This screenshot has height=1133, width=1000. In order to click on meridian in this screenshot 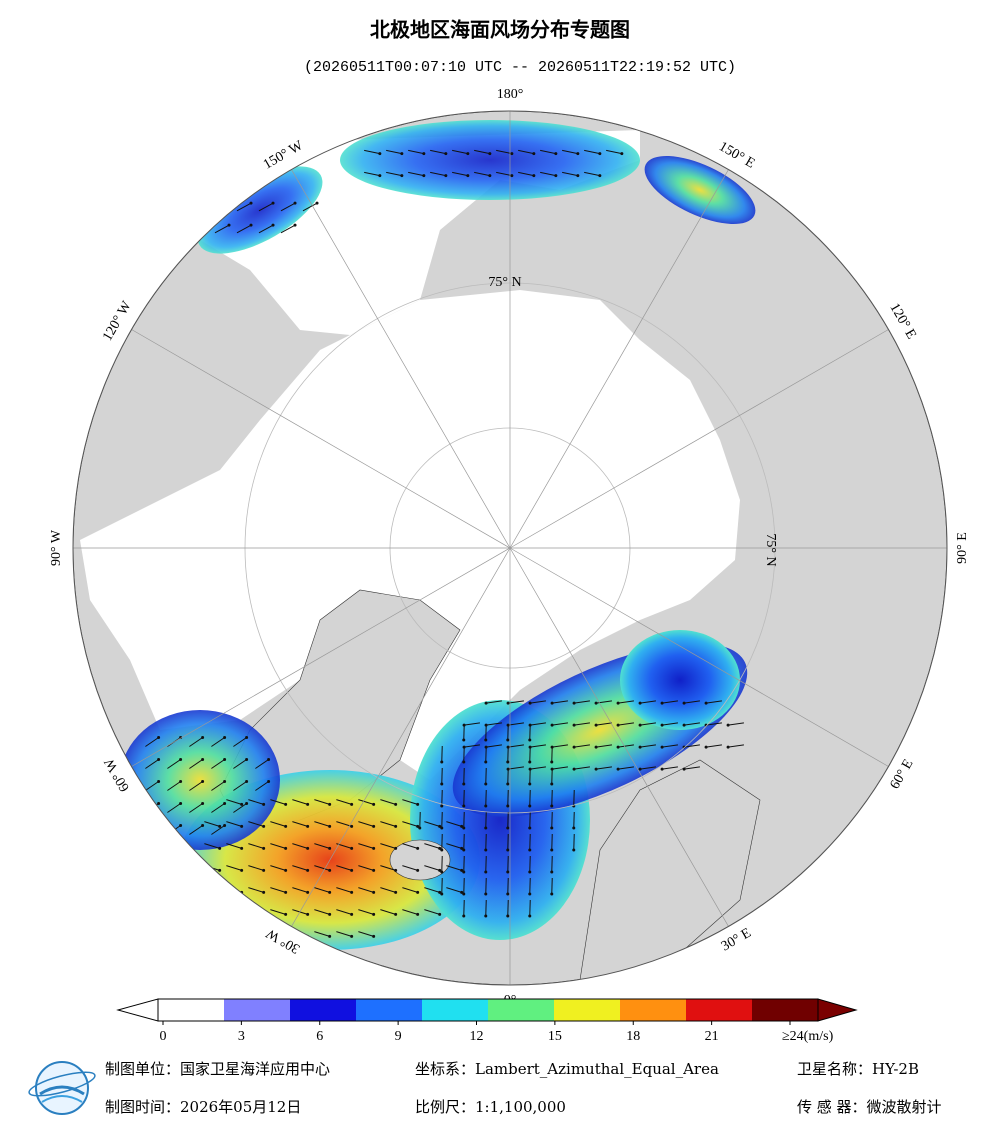, I will do `click(321, 439)`.